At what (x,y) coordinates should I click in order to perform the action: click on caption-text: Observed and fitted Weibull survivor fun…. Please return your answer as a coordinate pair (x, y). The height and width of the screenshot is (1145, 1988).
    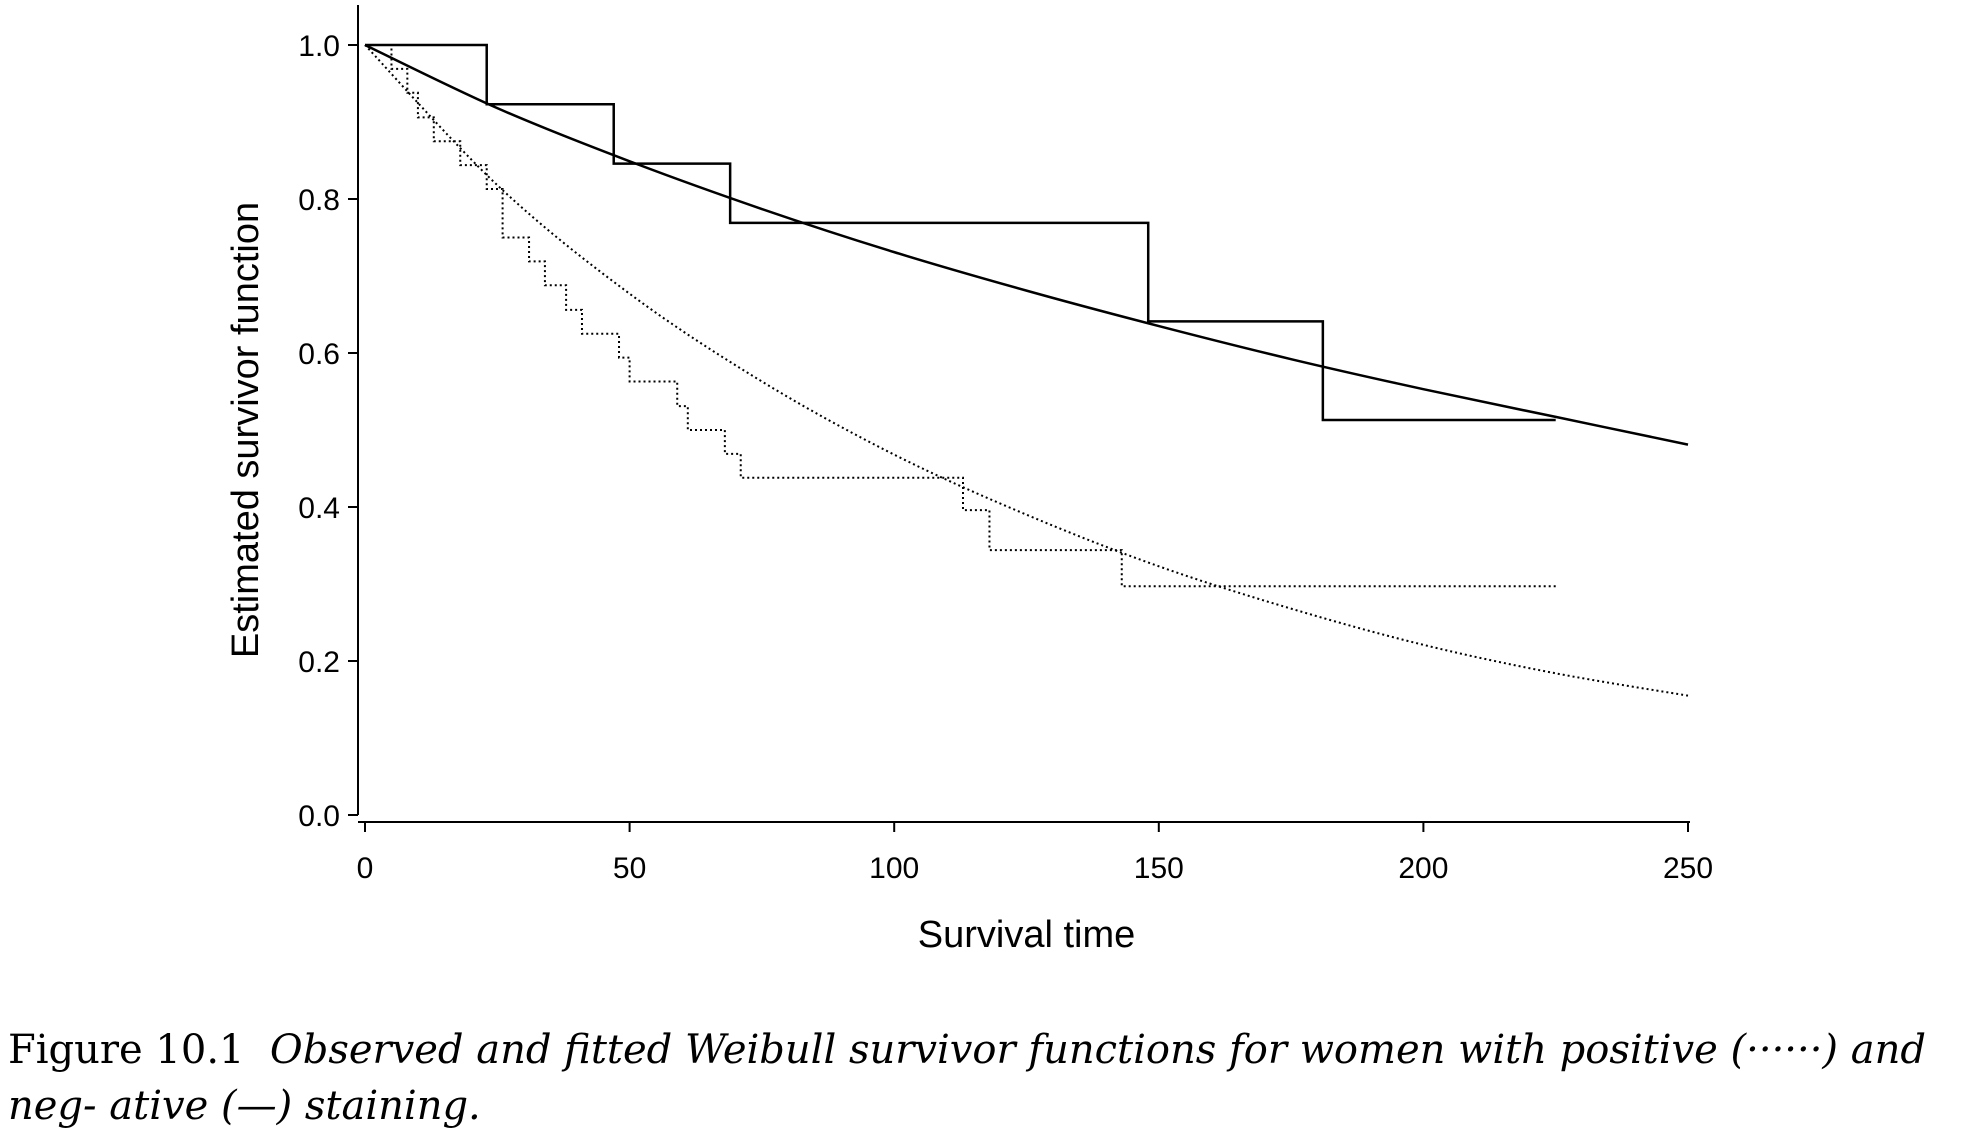
    Looking at the image, I should click on (967, 1078).